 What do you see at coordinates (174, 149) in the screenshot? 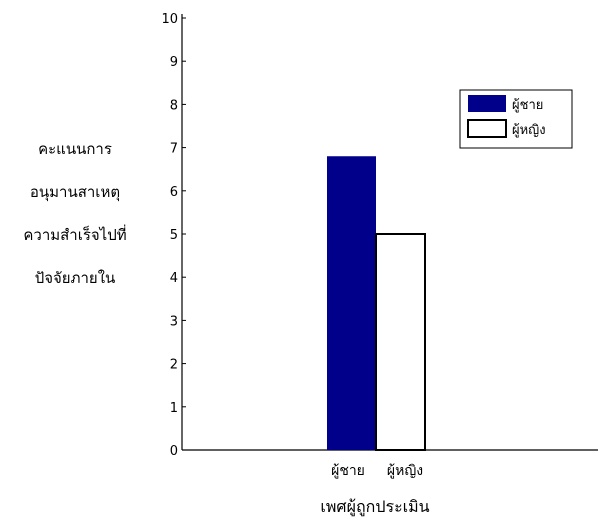
I see `y-tick-label: 7` at bounding box center [174, 149].